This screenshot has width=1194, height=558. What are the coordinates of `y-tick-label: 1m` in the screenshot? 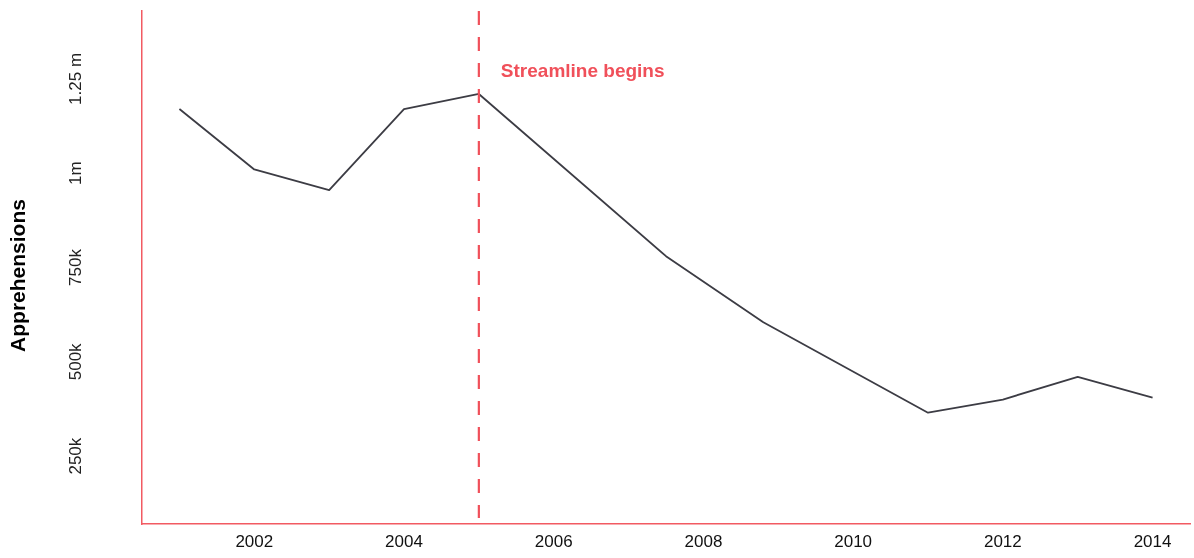 It's located at (75, 173).